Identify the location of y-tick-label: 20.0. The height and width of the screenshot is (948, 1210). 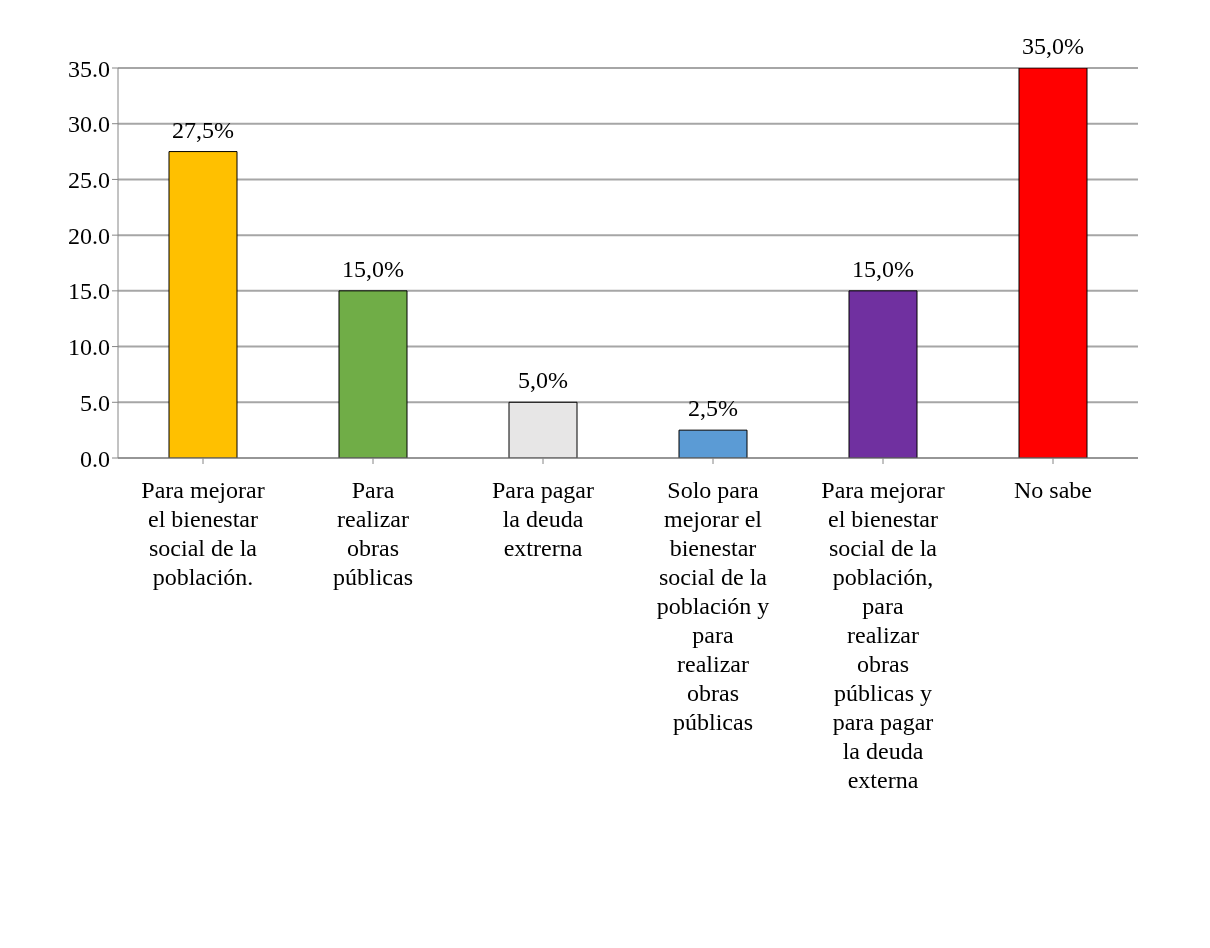
(89, 235).